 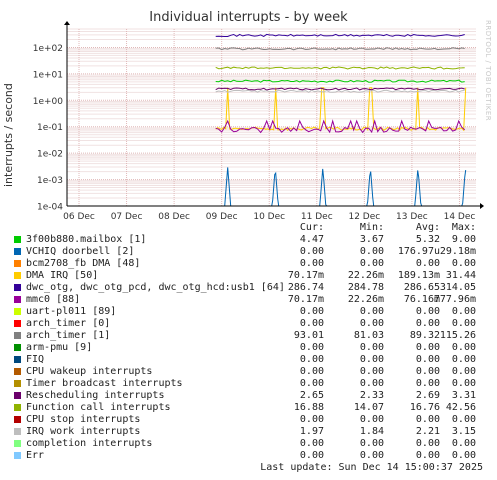 I want to click on legend-avg-value: 89.32, so click(x=424, y=335).